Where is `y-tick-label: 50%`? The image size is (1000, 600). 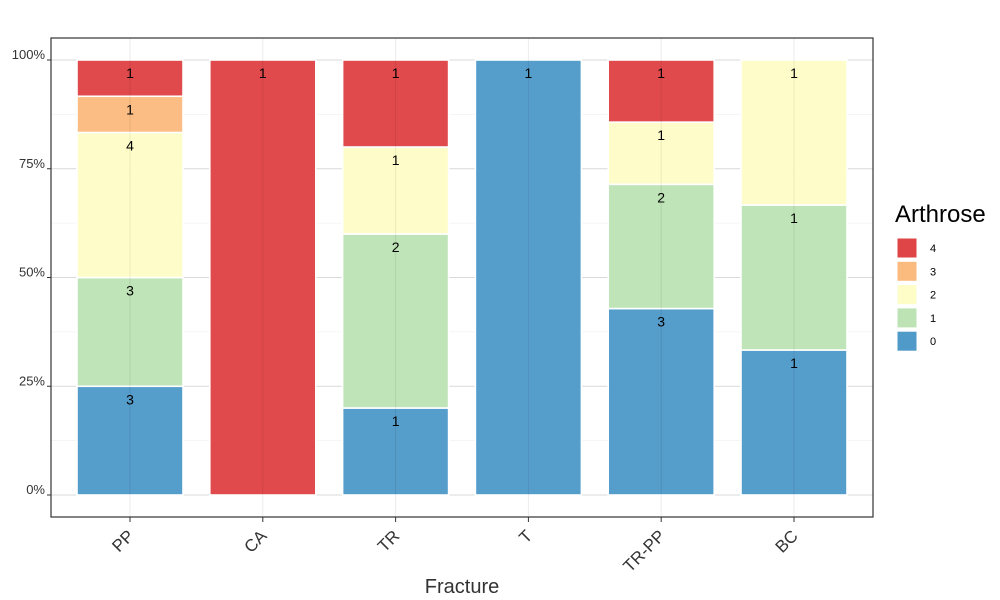
y-tick-label: 50% is located at coordinates (32, 272).